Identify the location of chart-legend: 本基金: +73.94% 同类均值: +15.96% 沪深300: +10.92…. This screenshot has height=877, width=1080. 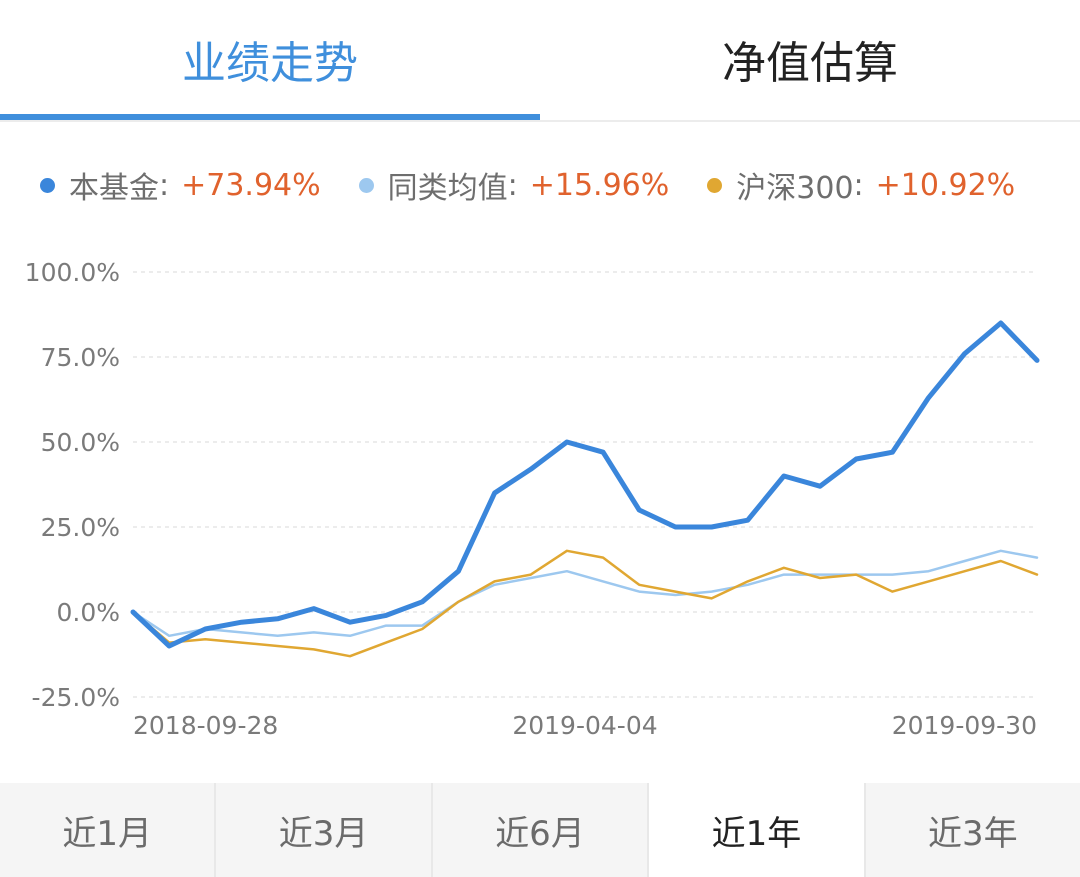
(550, 185).